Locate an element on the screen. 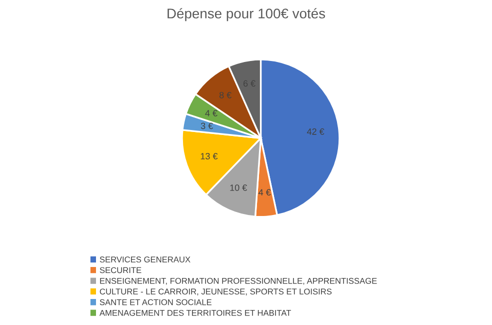 The width and height of the screenshot is (492, 325). legend-label: ENSEIGNEMENT, FORMATION PROFESSIONNELLE, APPRENTISSAGE is located at coordinates (238, 281).